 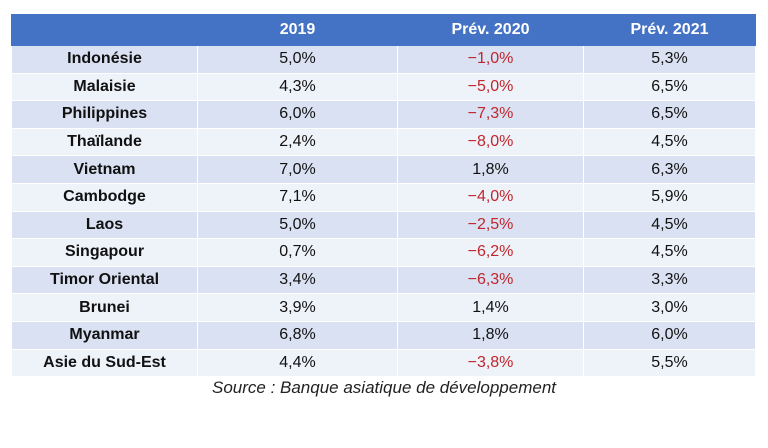 I want to click on value-prev-2020: −1,0%, so click(x=490, y=59).